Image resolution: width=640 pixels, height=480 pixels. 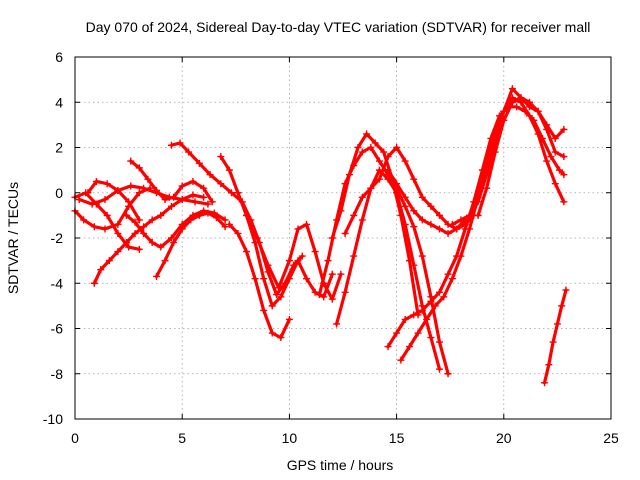 I want to click on x-tick-labels: 0 5 10 15 20 25, so click(x=345, y=438).